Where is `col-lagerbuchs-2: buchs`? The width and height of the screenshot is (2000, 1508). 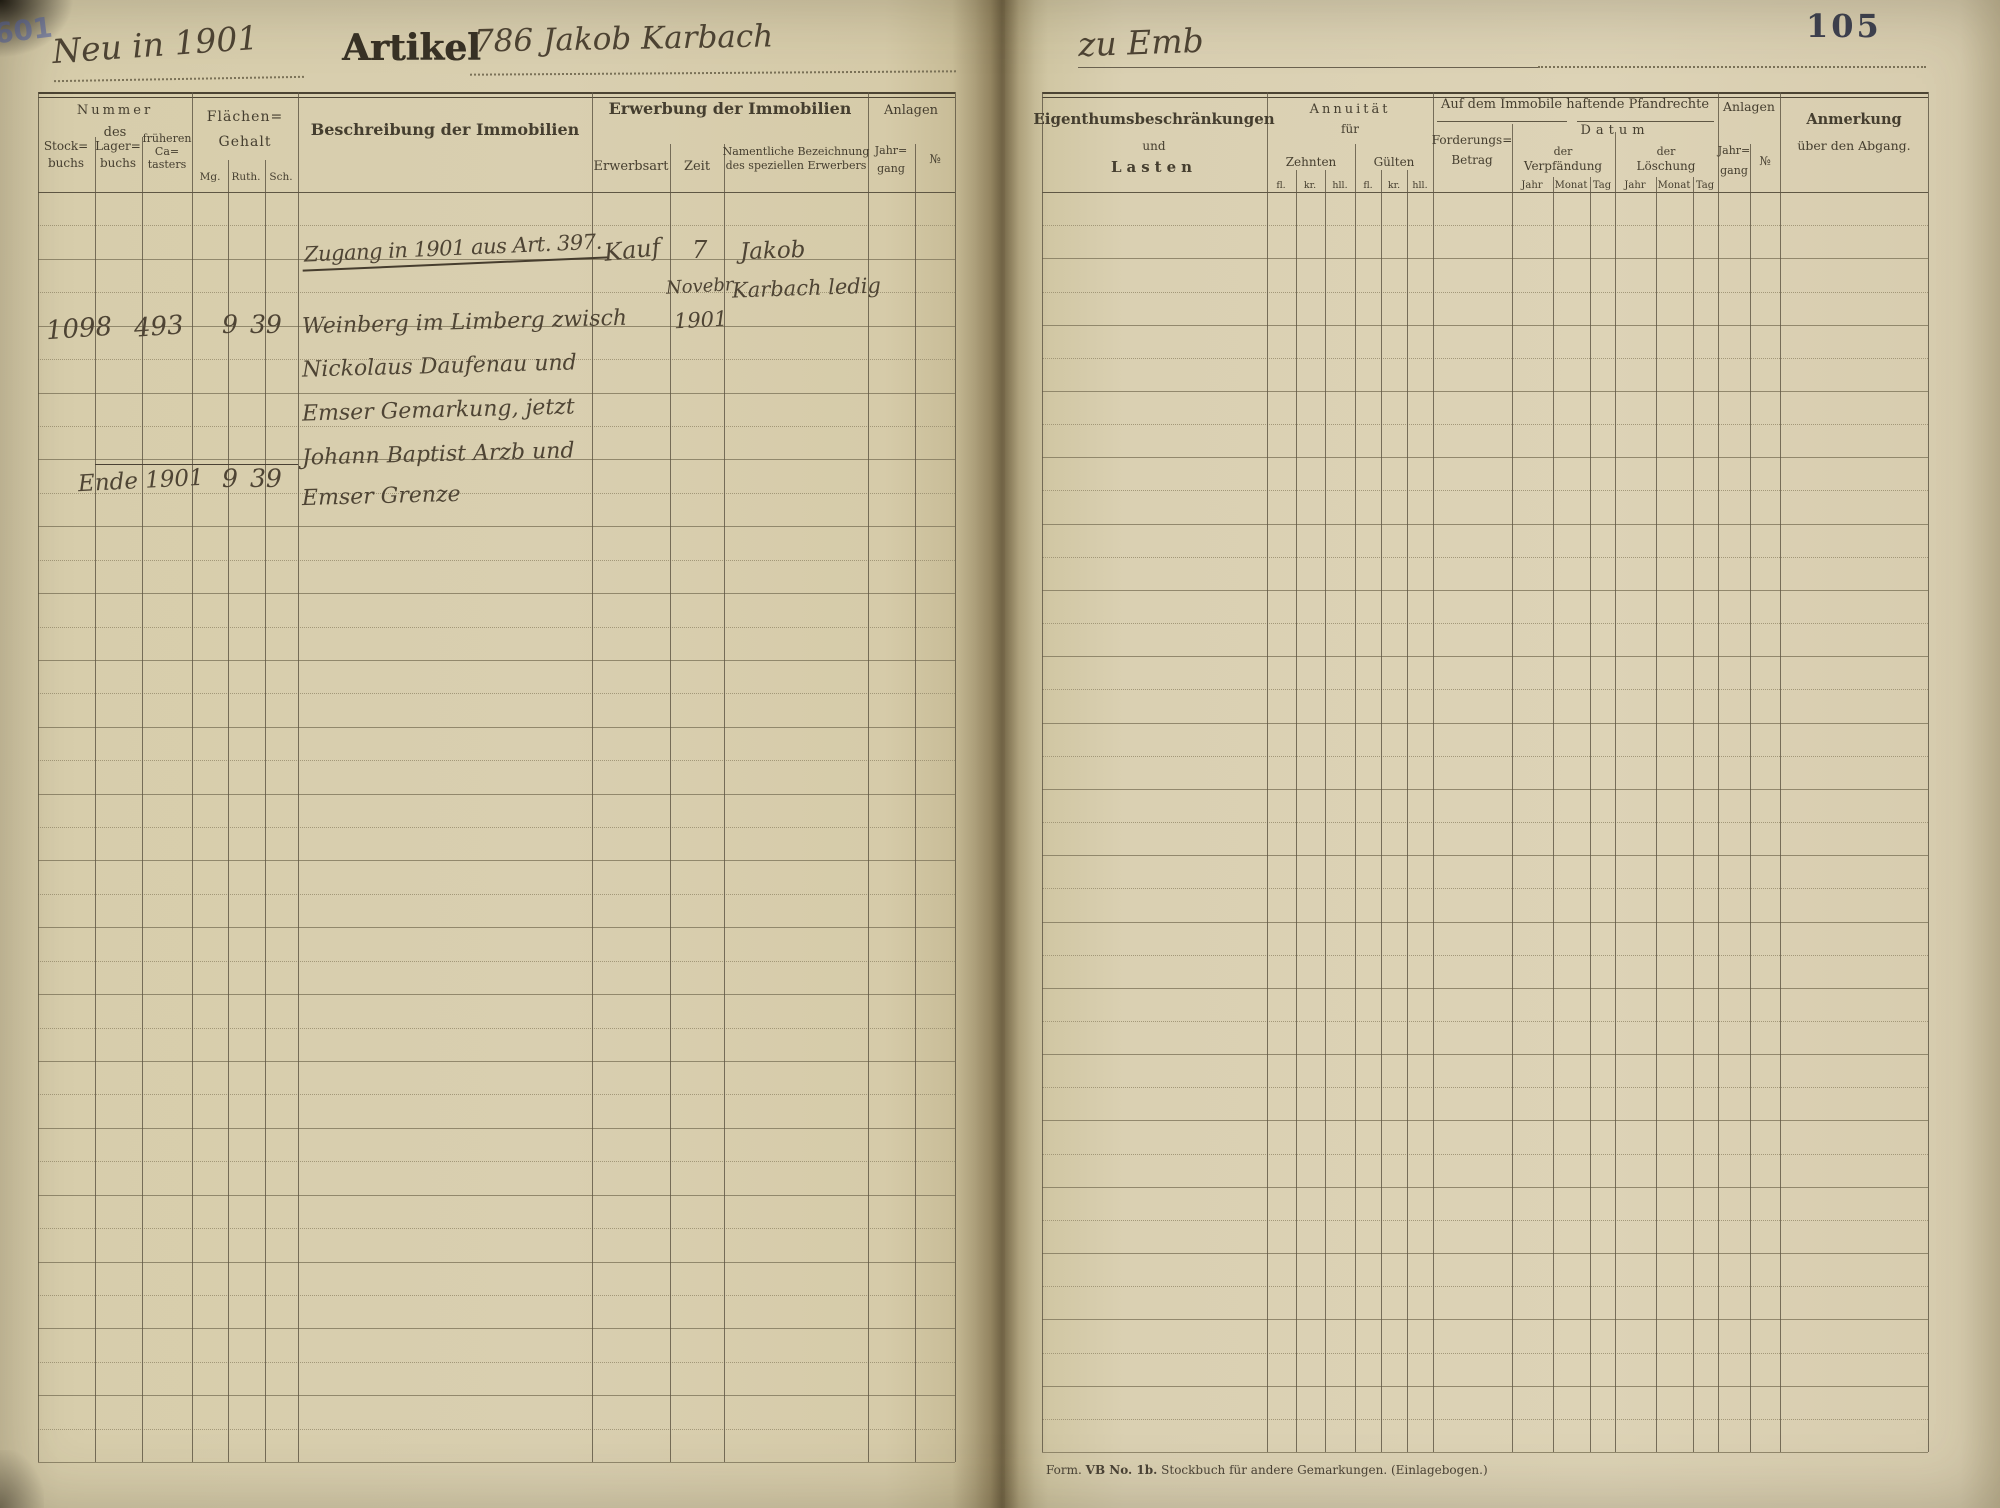 col-lagerbuchs-2: buchs is located at coordinates (118, 163).